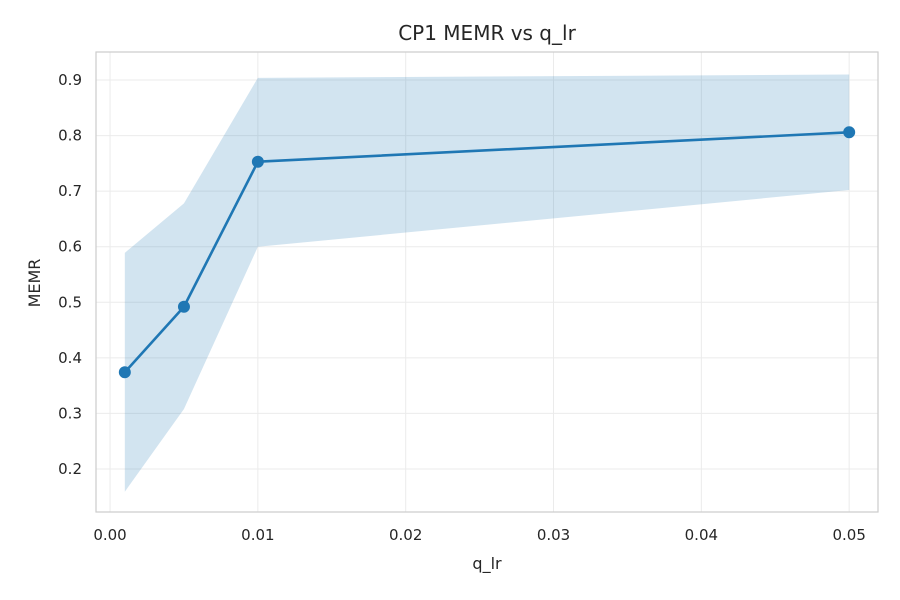 Image resolution: width=900 pixels, height=600 pixels. I want to click on y-tick-label: 0.8, so click(70, 136).